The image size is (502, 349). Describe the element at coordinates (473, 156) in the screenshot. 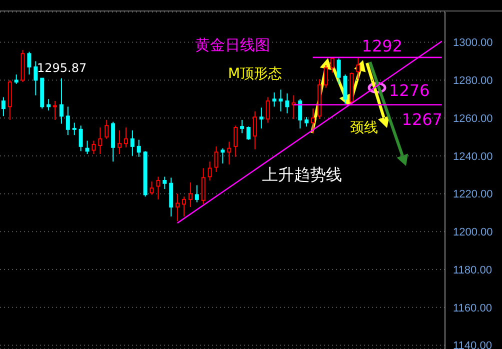

I see `y-tick-label: 1240.00` at that location.